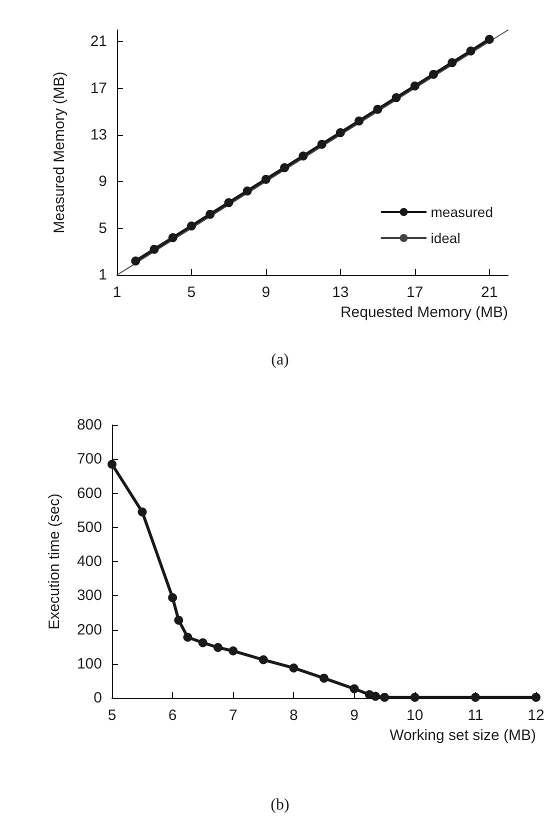  What do you see at coordinates (98, 41) in the screenshot?
I see `y-tick-label: 21` at bounding box center [98, 41].